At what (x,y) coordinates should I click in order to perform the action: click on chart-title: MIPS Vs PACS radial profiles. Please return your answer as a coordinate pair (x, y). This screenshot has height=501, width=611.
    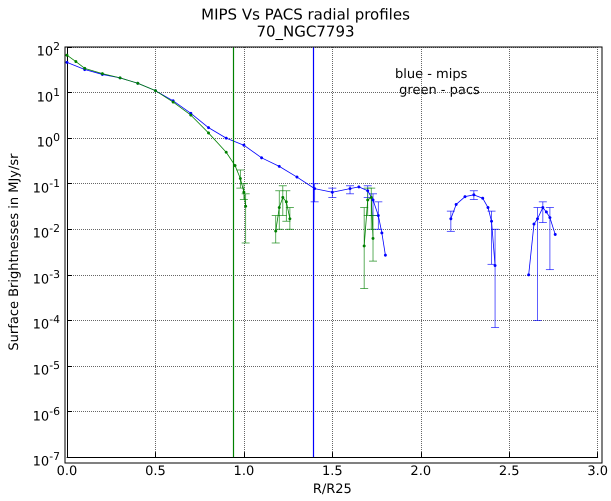
    Looking at the image, I should click on (305, 15).